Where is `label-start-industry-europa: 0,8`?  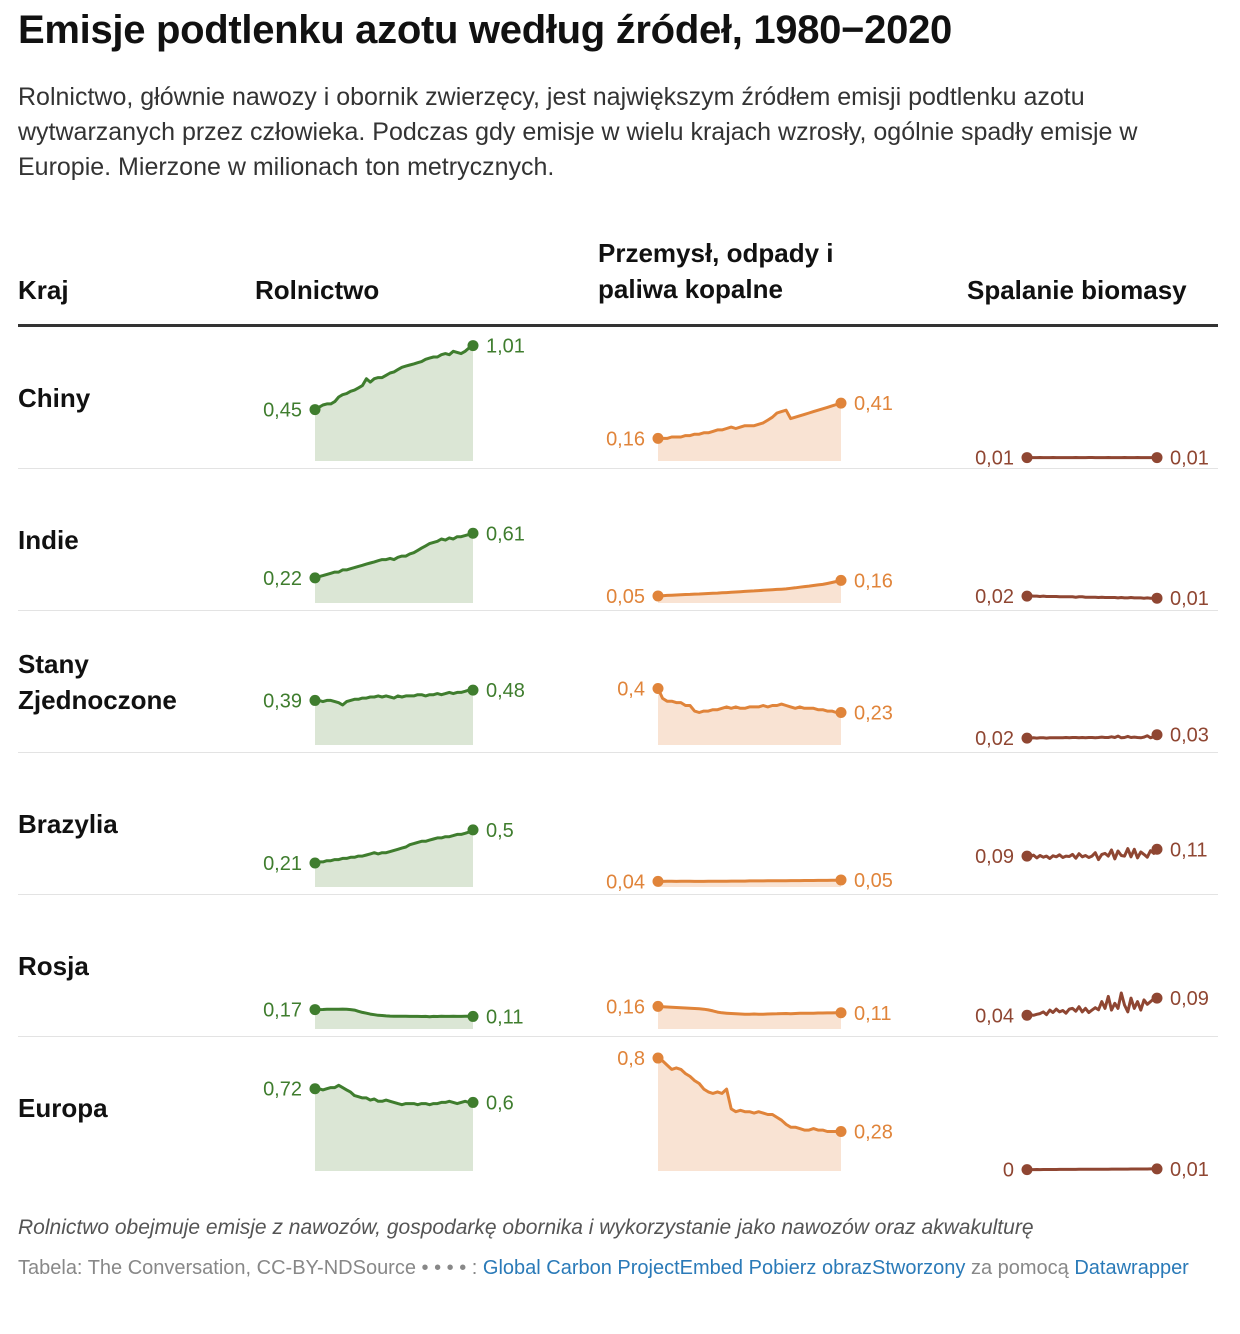 label-start-industry-europa: 0,8 is located at coordinates (631, 1059).